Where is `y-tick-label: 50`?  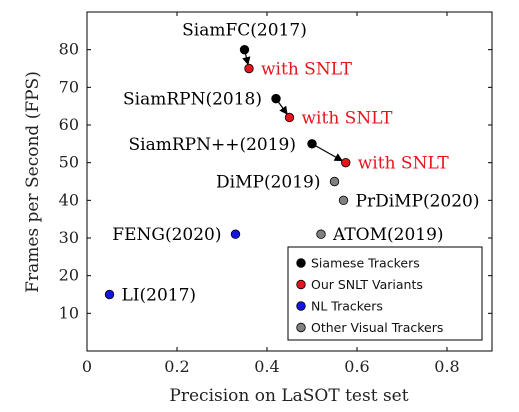
y-tick-label: 50 is located at coordinates (69, 162).